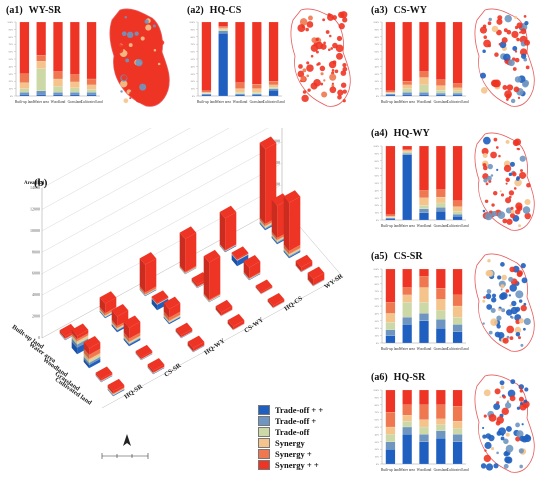  I want to click on y-tick-label: 90%, so click(11, 29).